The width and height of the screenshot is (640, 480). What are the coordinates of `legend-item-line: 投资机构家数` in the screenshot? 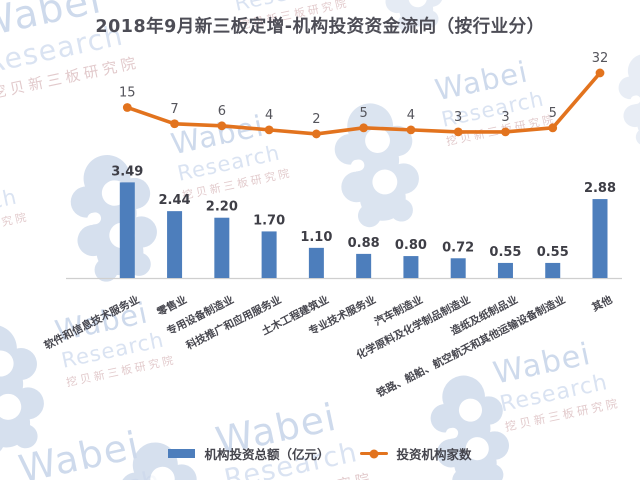 It's located at (415, 453).